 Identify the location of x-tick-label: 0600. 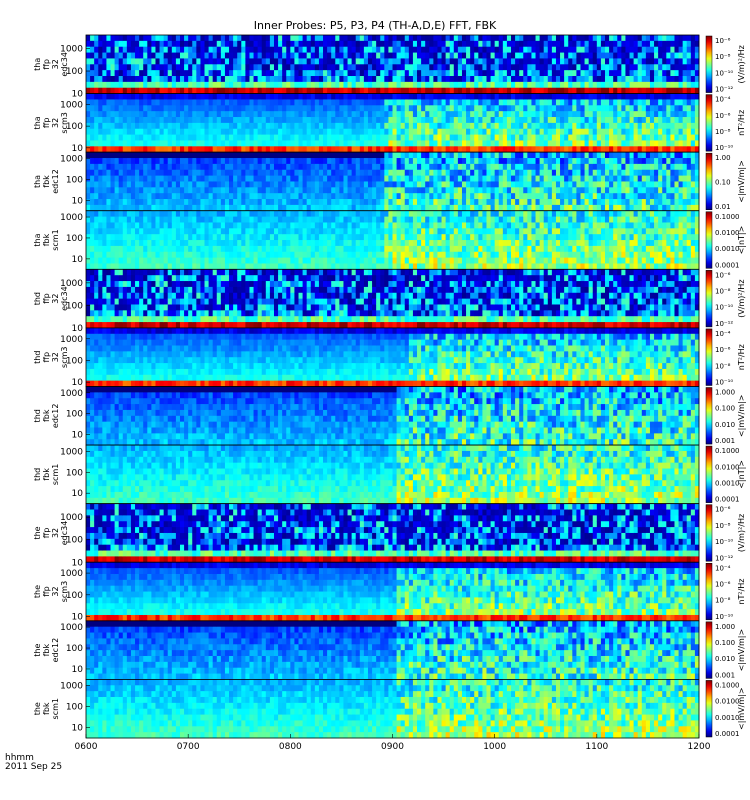
(86, 747).